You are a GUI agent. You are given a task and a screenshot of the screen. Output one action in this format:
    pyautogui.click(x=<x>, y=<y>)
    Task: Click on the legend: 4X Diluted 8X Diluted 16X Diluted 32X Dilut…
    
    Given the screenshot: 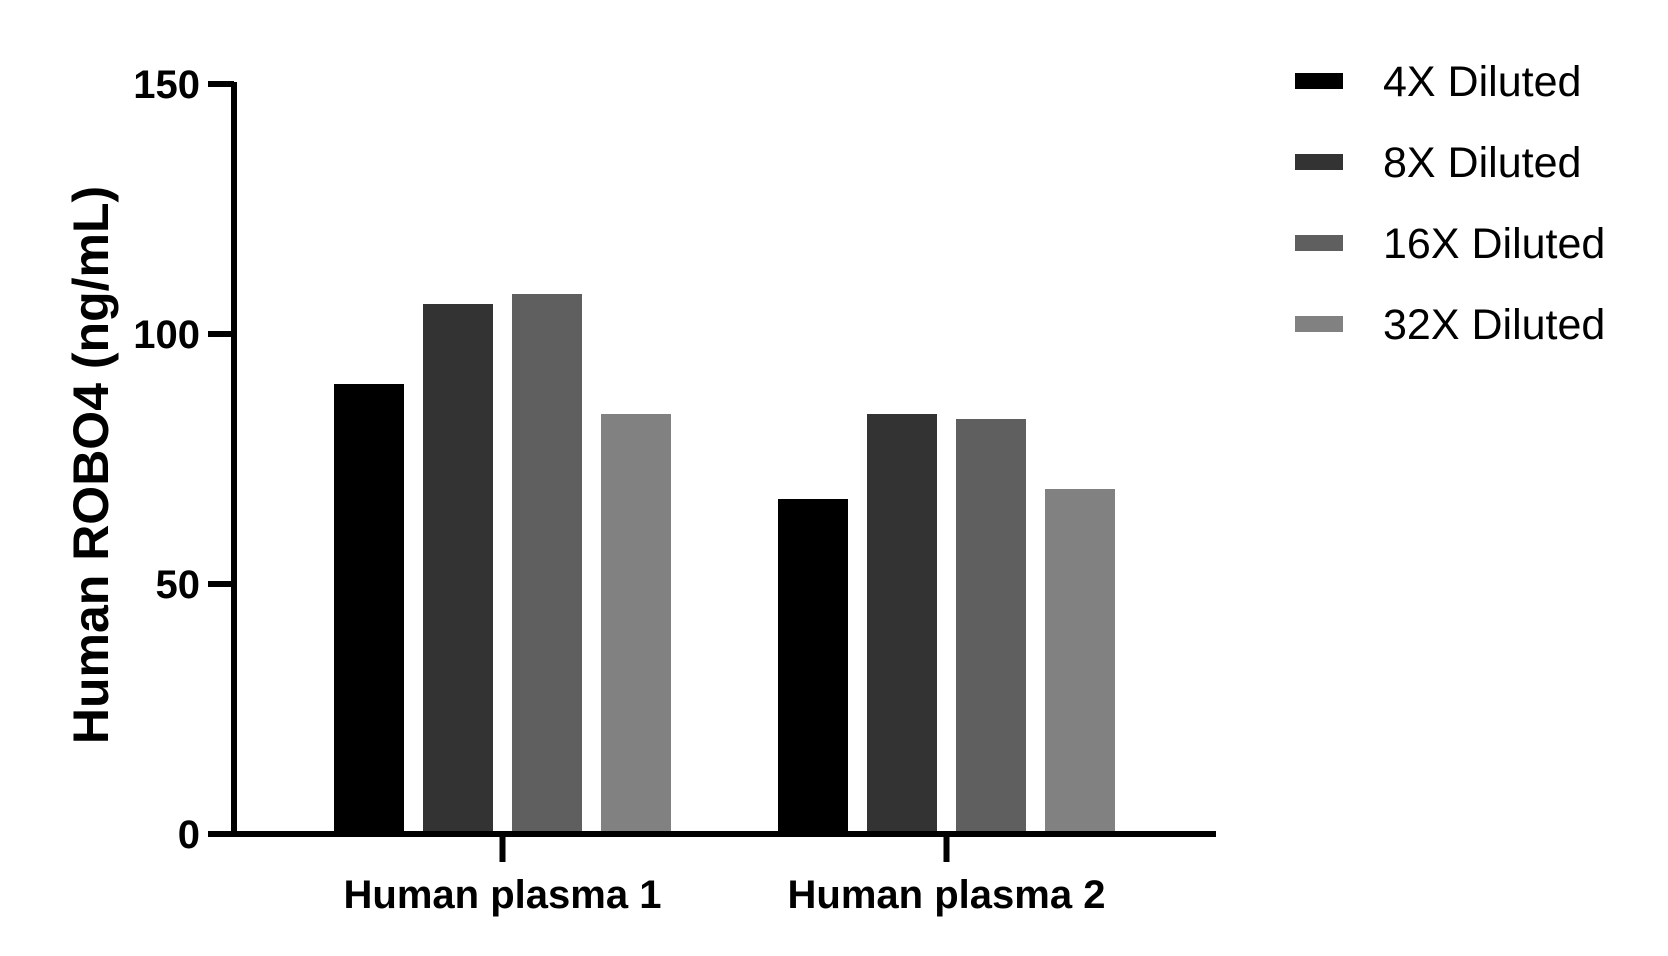 What is the action you would take?
    pyautogui.click(x=1450, y=203)
    